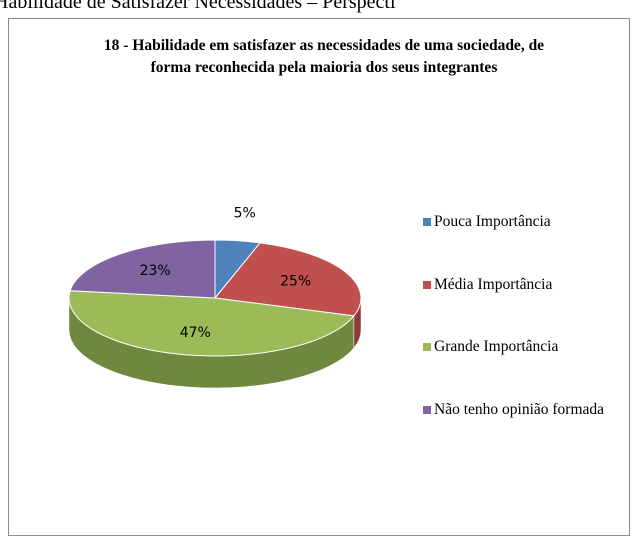 This screenshot has width=632, height=536. Describe the element at coordinates (155, 271) in the screenshot. I see `data-label: 23%` at that location.